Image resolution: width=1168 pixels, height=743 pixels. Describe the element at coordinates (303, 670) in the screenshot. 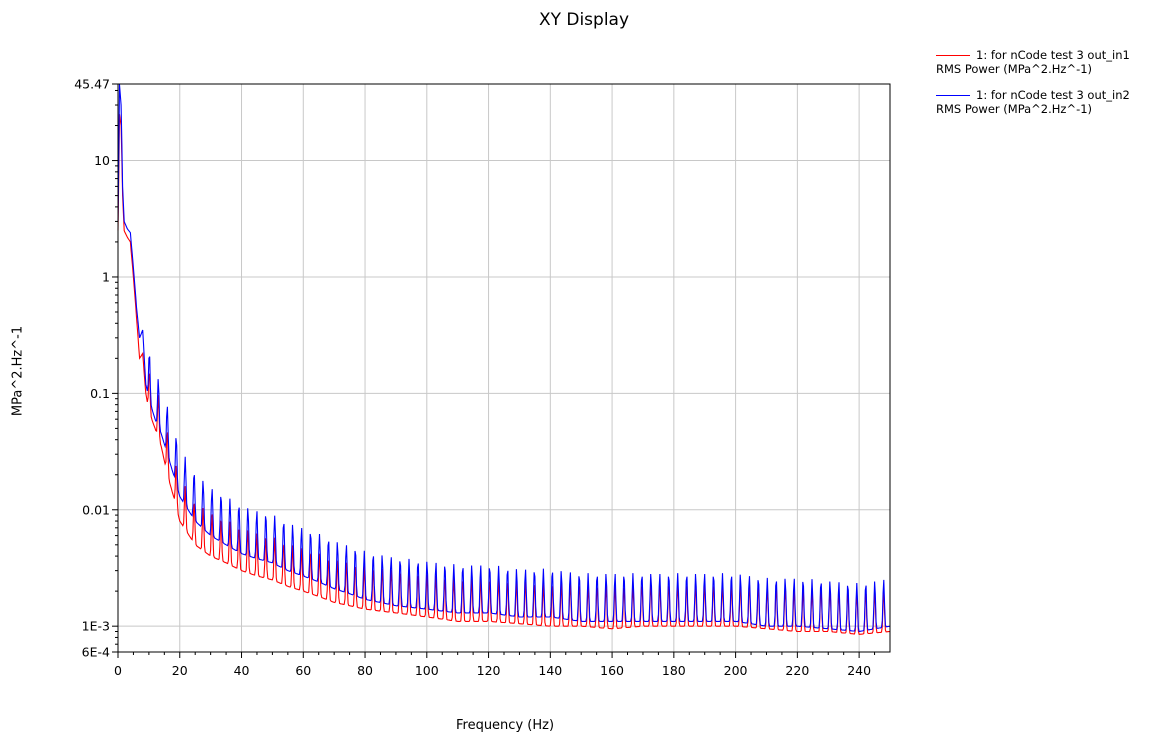

I see `x-tick-label: 60` at that location.